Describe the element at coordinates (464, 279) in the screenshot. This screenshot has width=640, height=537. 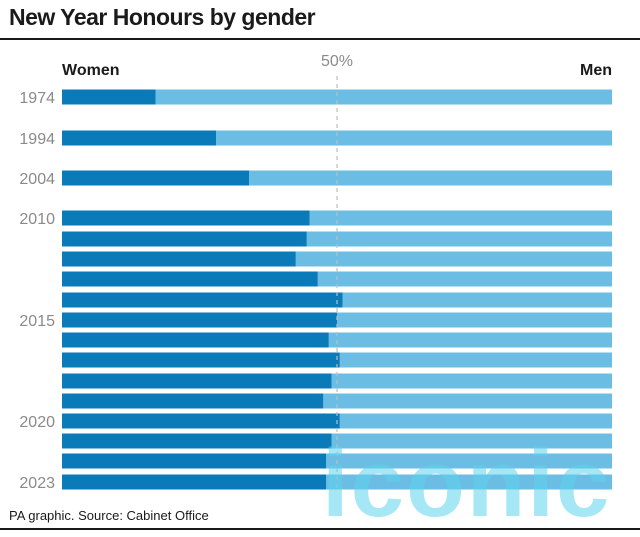
I see `bar-men-2013` at that location.